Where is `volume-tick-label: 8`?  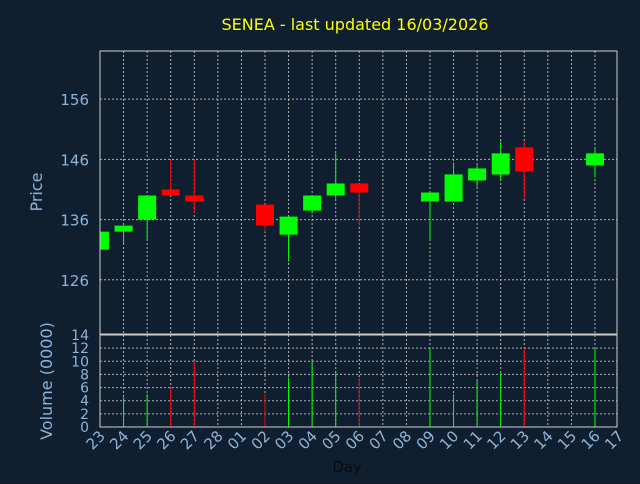
volume-tick-label: 8 is located at coordinates (84, 375).